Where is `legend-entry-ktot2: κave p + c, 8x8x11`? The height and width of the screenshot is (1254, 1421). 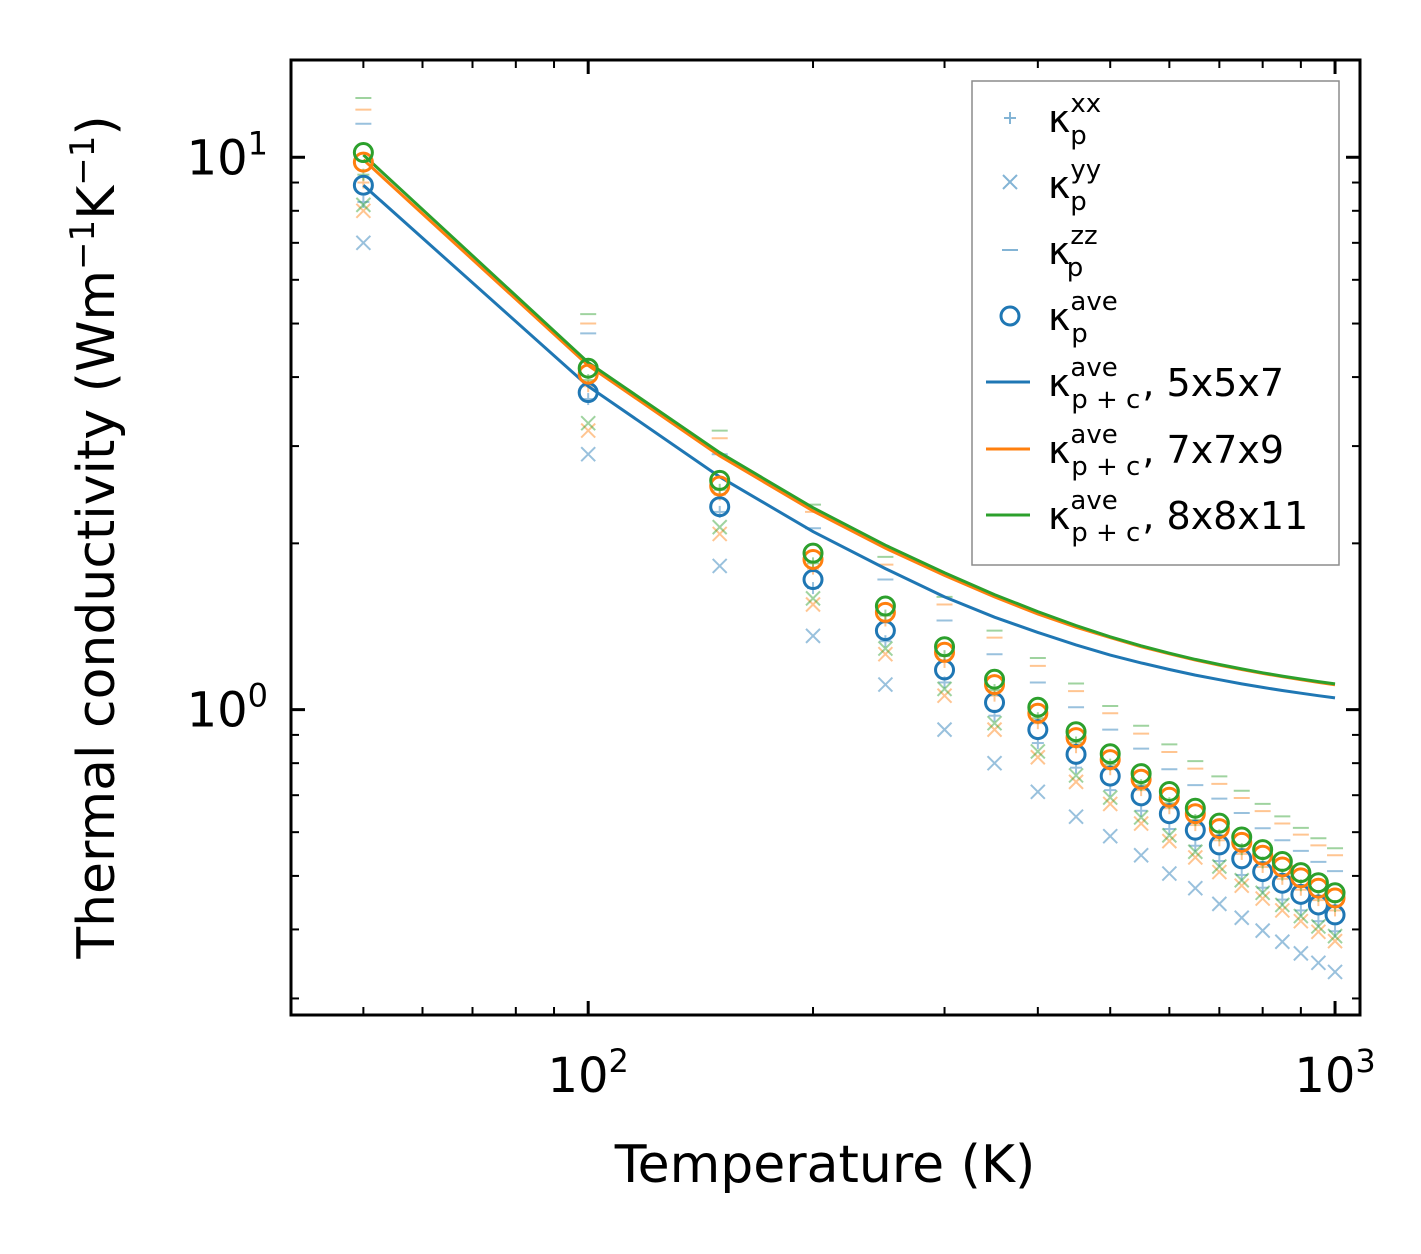 legend-entry-ktot2: κave p + c, 8x8x11 is located at coordinates (1147, 517).